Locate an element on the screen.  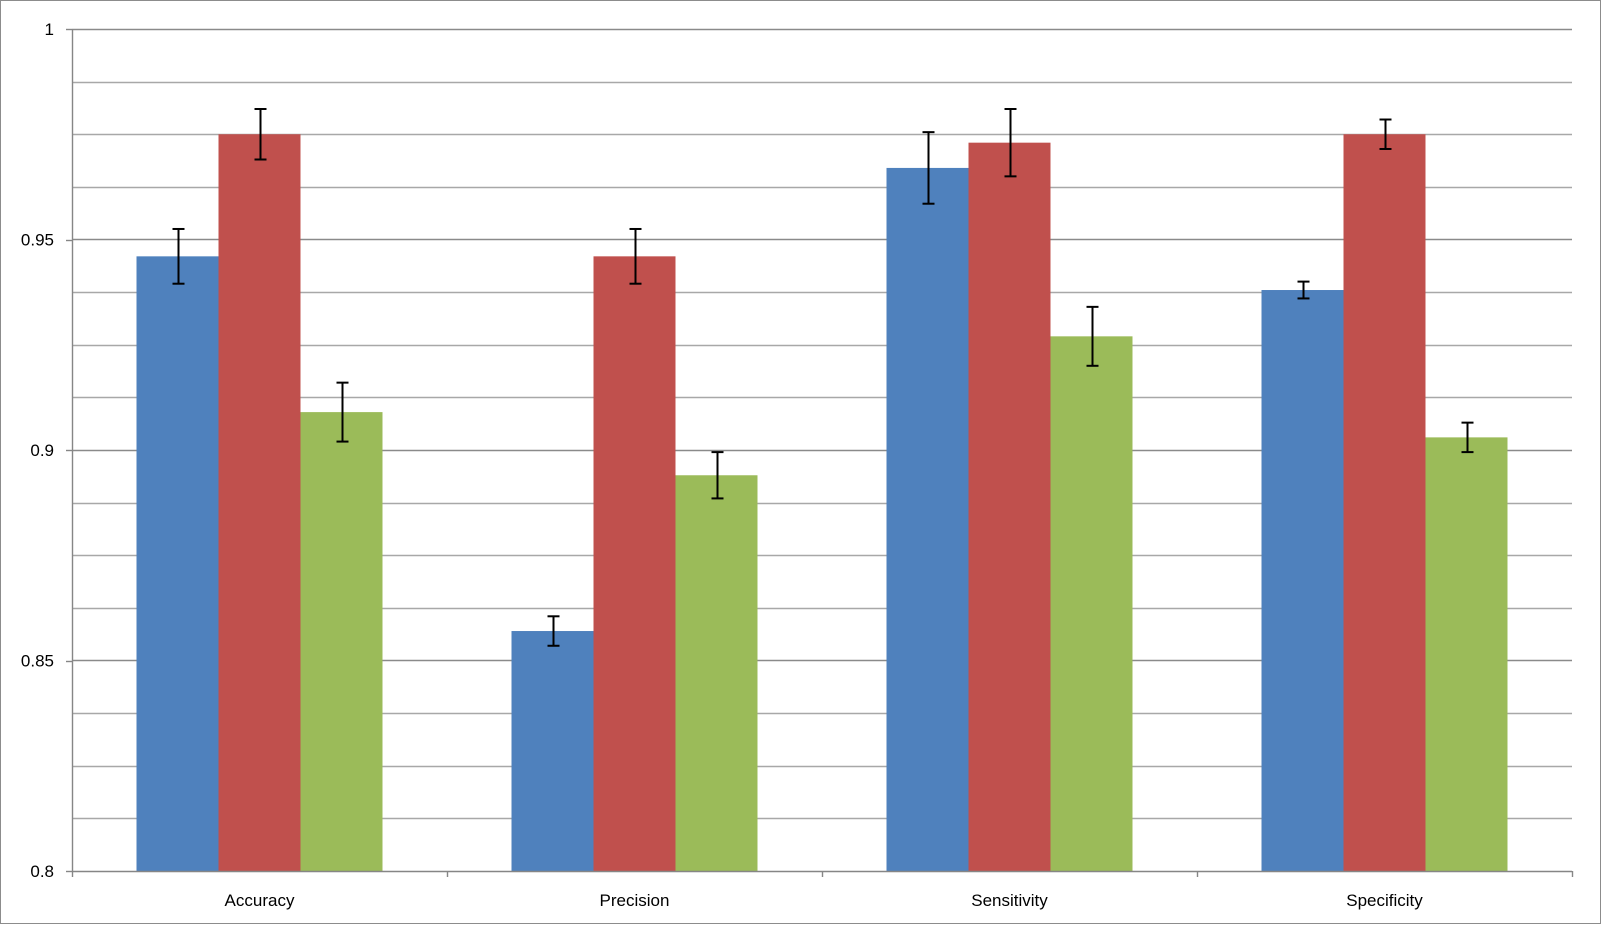
x-category-label: Precision is located at coordinates (635, 900).